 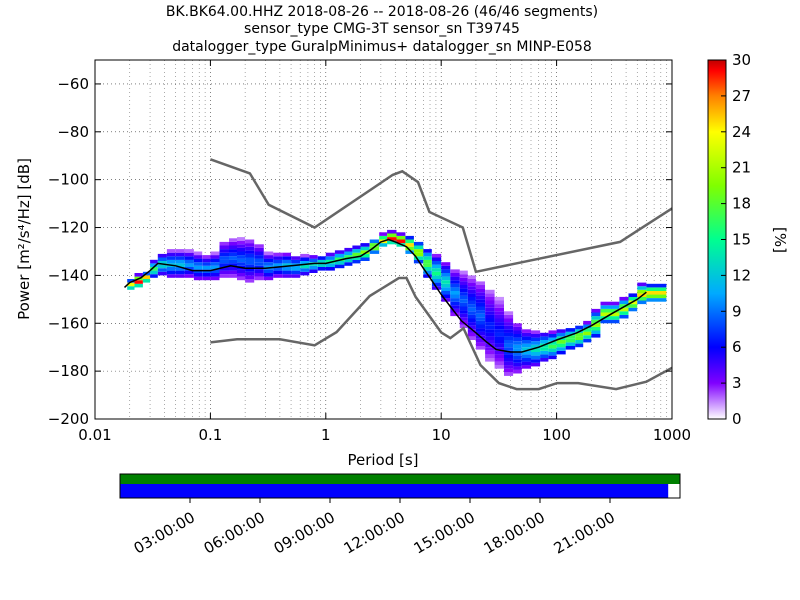 What do you see at coordinates (374, 532) in the screenshot?
I see `timeline-tick-label: 12:00:00` at bounding box center [374, 532].